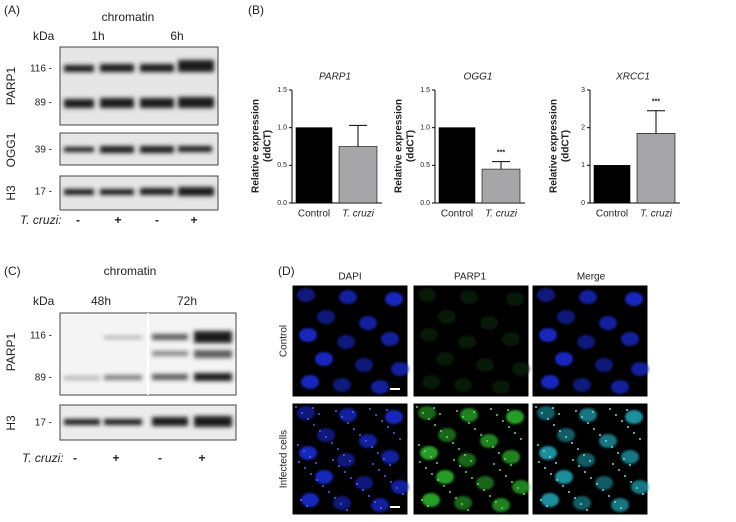 Image resolution: width=736 pixels, height=522 pixels. What do you see at coordinates (501, 165) in the screenshot?
I see `error-bar` at bounding box center [501, 165].